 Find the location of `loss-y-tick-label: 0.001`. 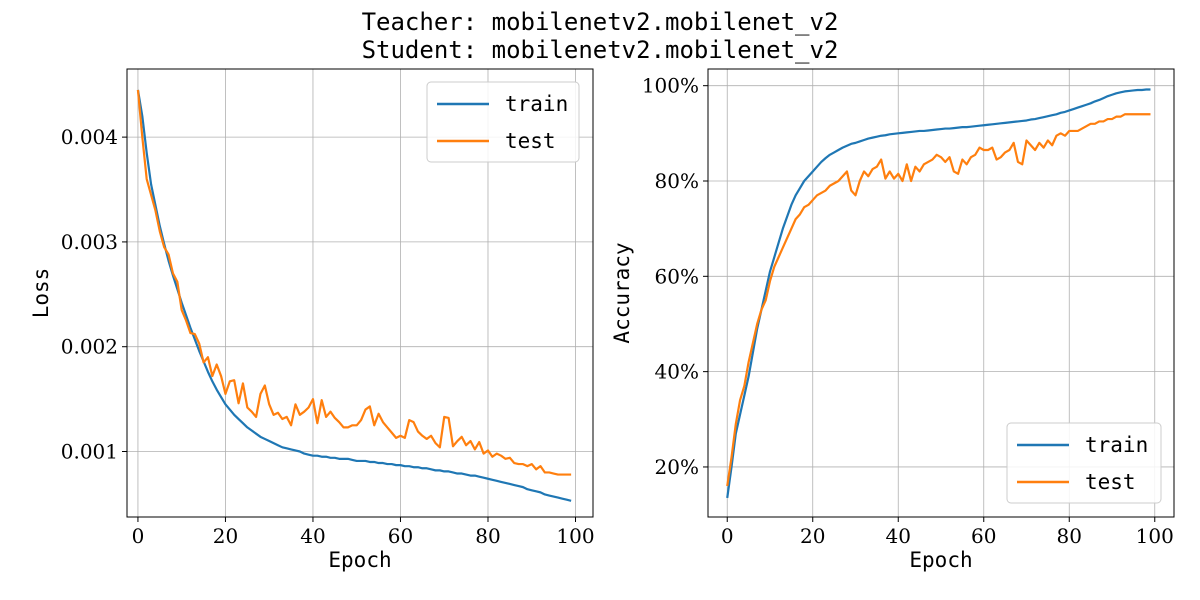

loss-y-tick-label: 0.001 is located at coordinates (89, 452).